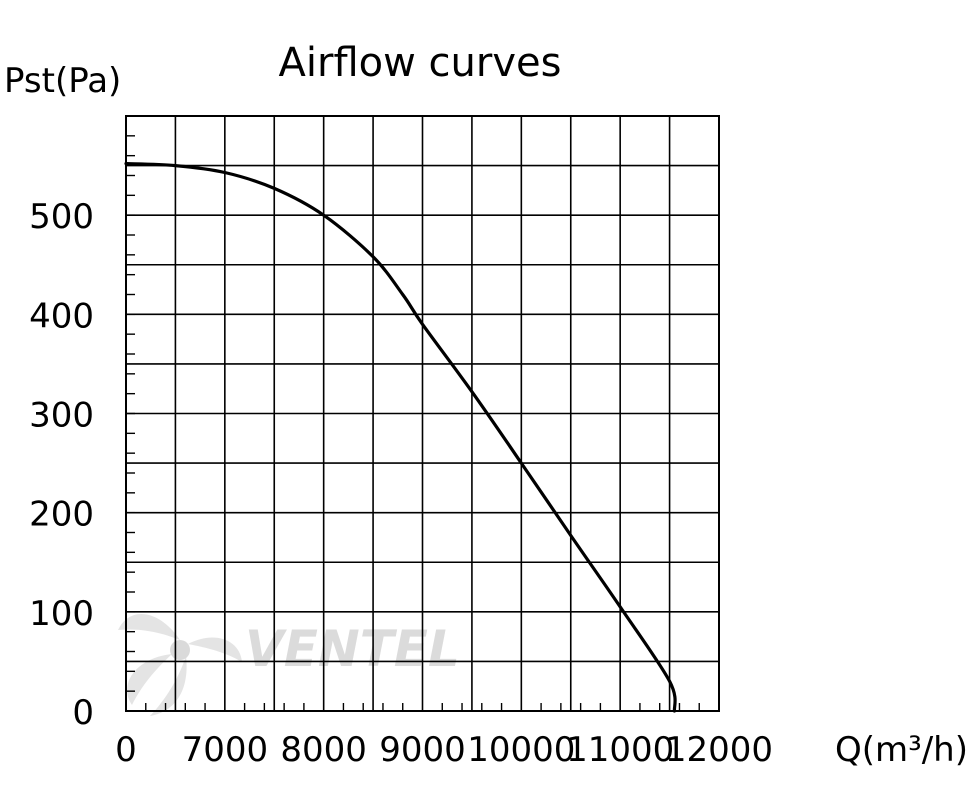 The width and height of the screenshot is (973, 785). I want to click on x-tick-label: 8000, so click(323, 750).